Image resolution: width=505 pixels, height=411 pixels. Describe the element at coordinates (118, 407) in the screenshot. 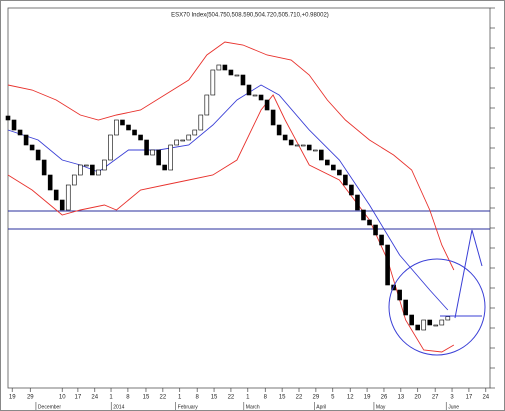

I see `month-label: 2014` at that location.